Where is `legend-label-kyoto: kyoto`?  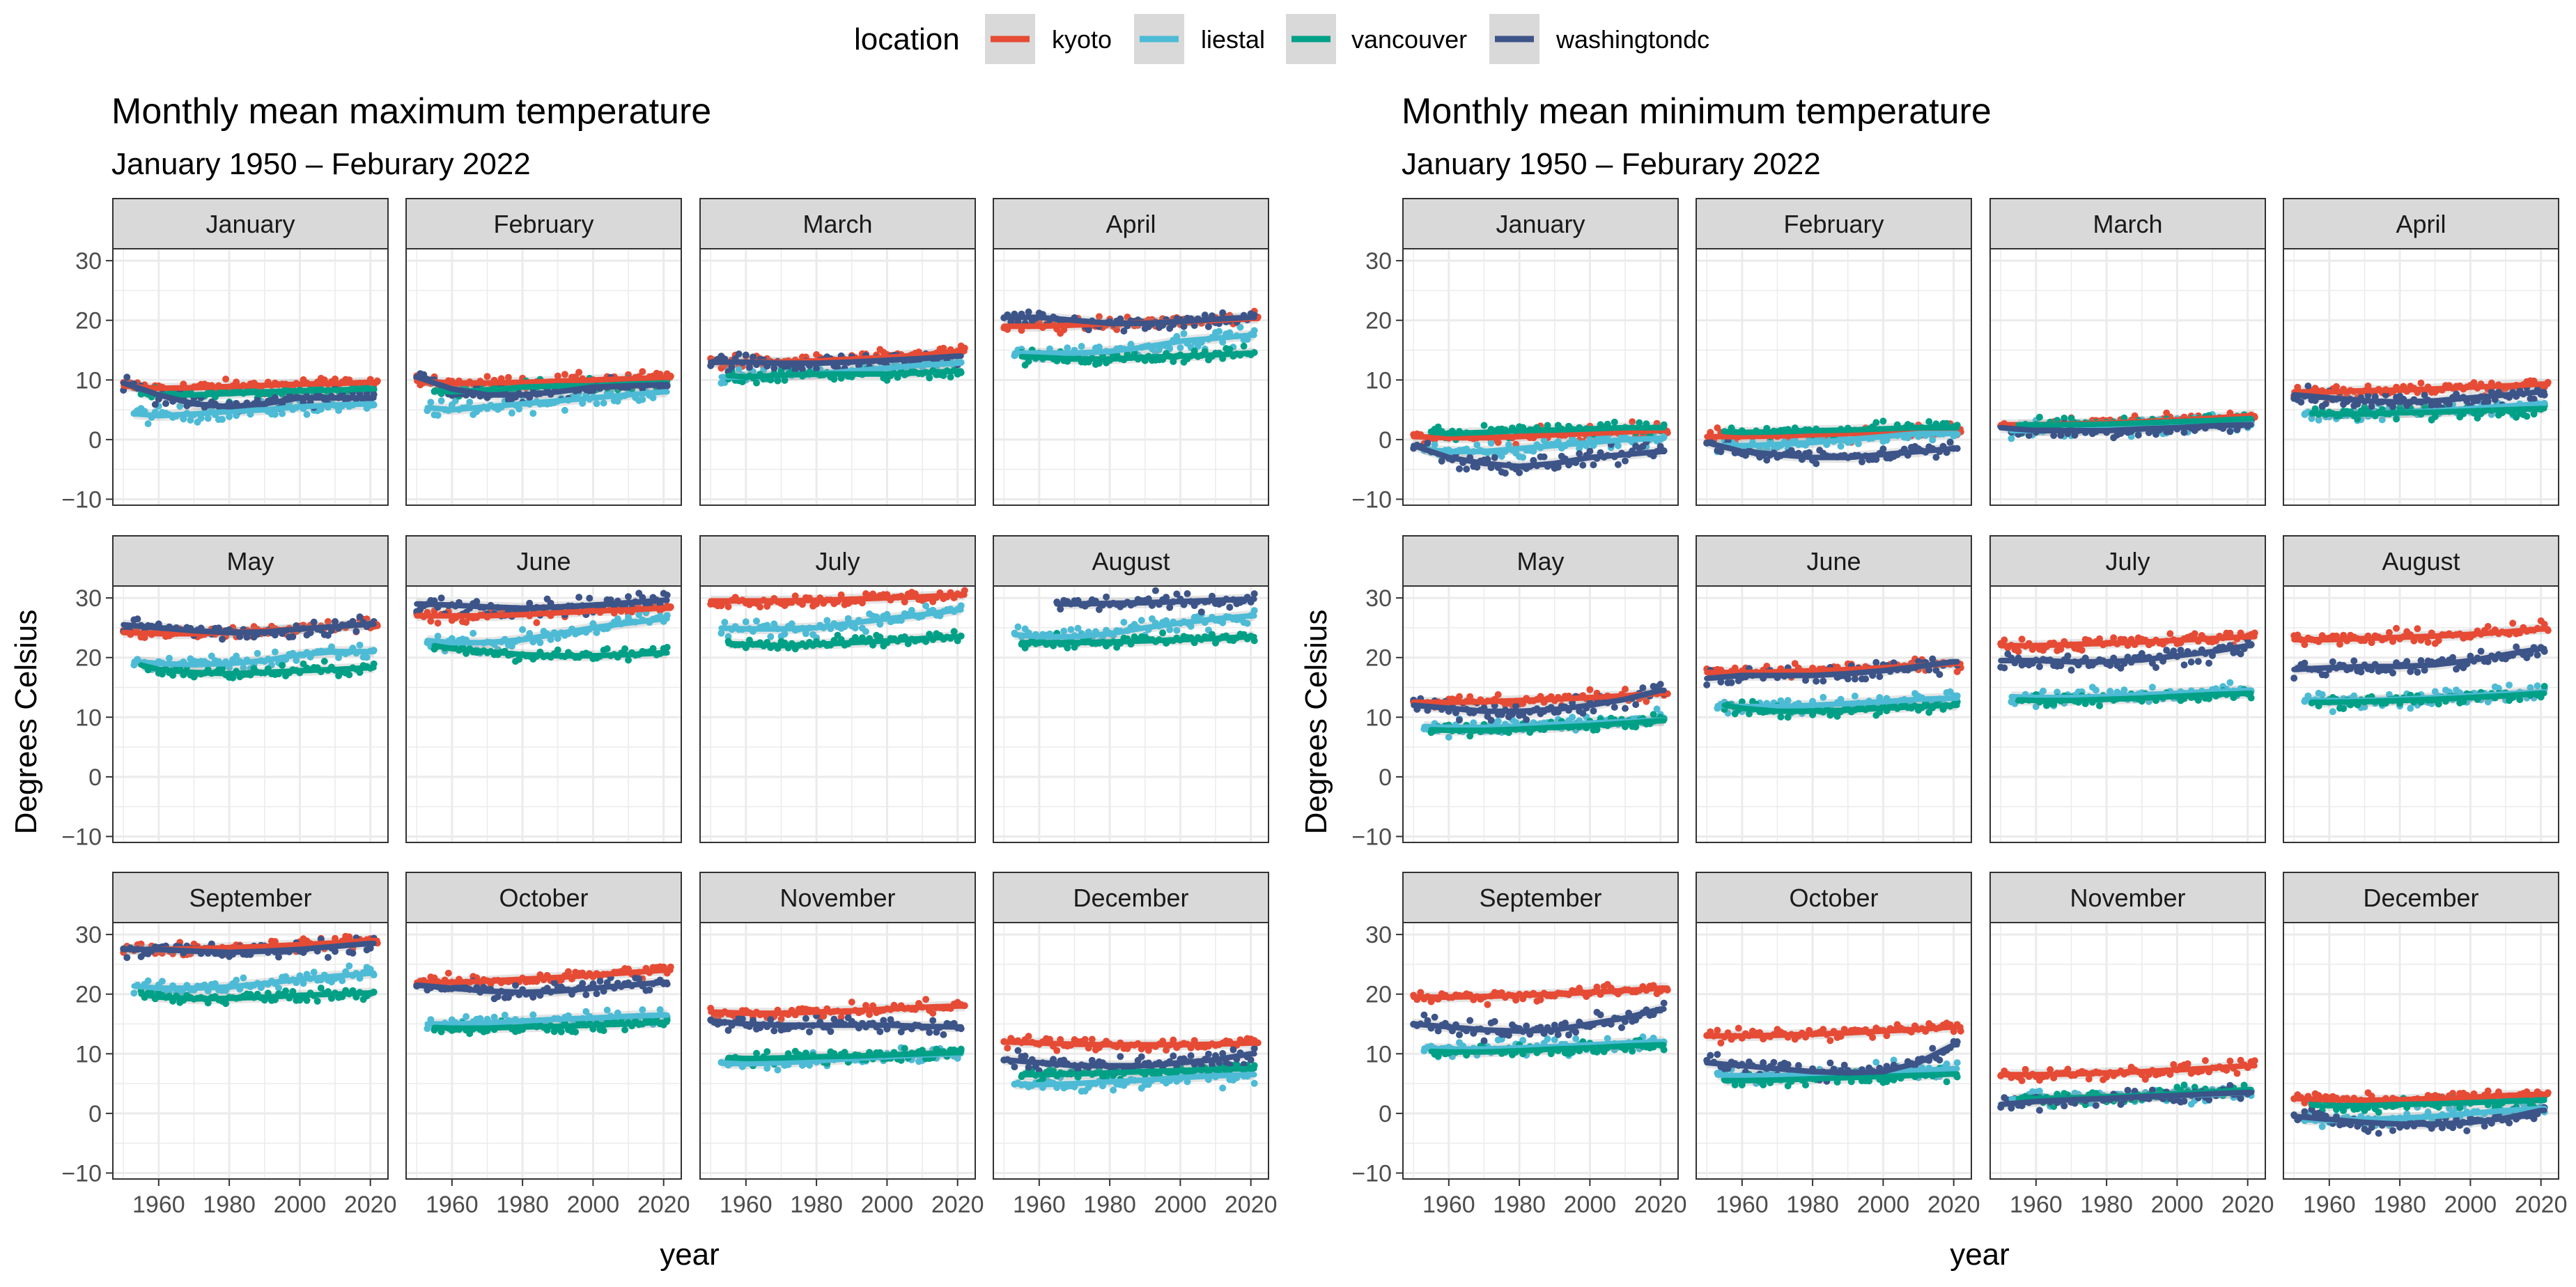
legend-label-kyoto: kyoto is located at coordinates (1082, 39).